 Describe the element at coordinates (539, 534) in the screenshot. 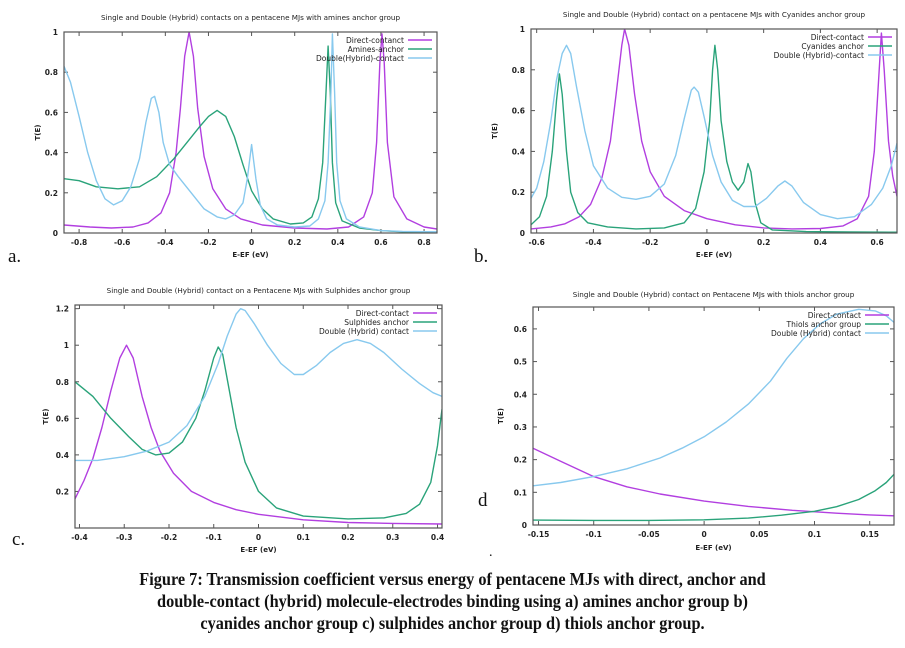

I see `x-tick-label: -0.15` at that location.